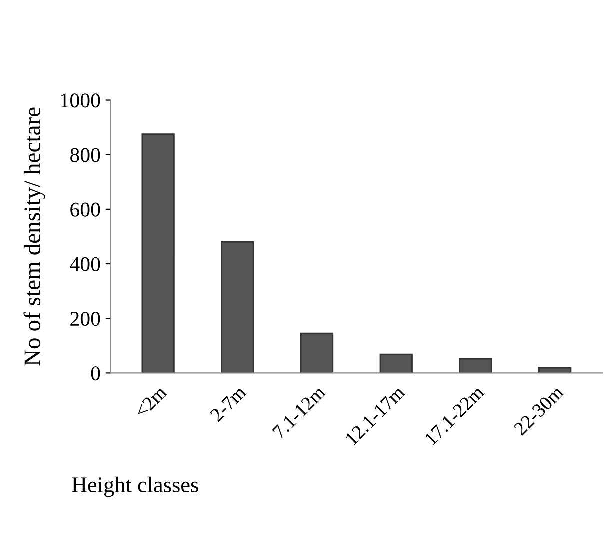 The height and width of the screenshot is (557, 615). I want to click on x-tick-label: <2m, so click(151, 401).